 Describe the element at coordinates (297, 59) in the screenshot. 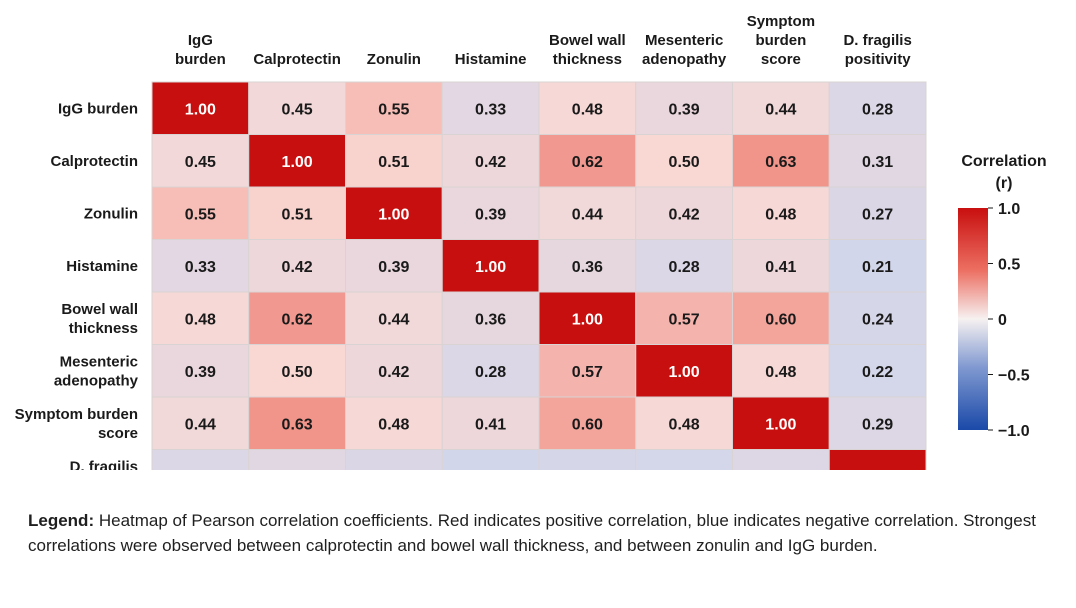

I see `col-label-calprotectin: Calprotectin` at that location.